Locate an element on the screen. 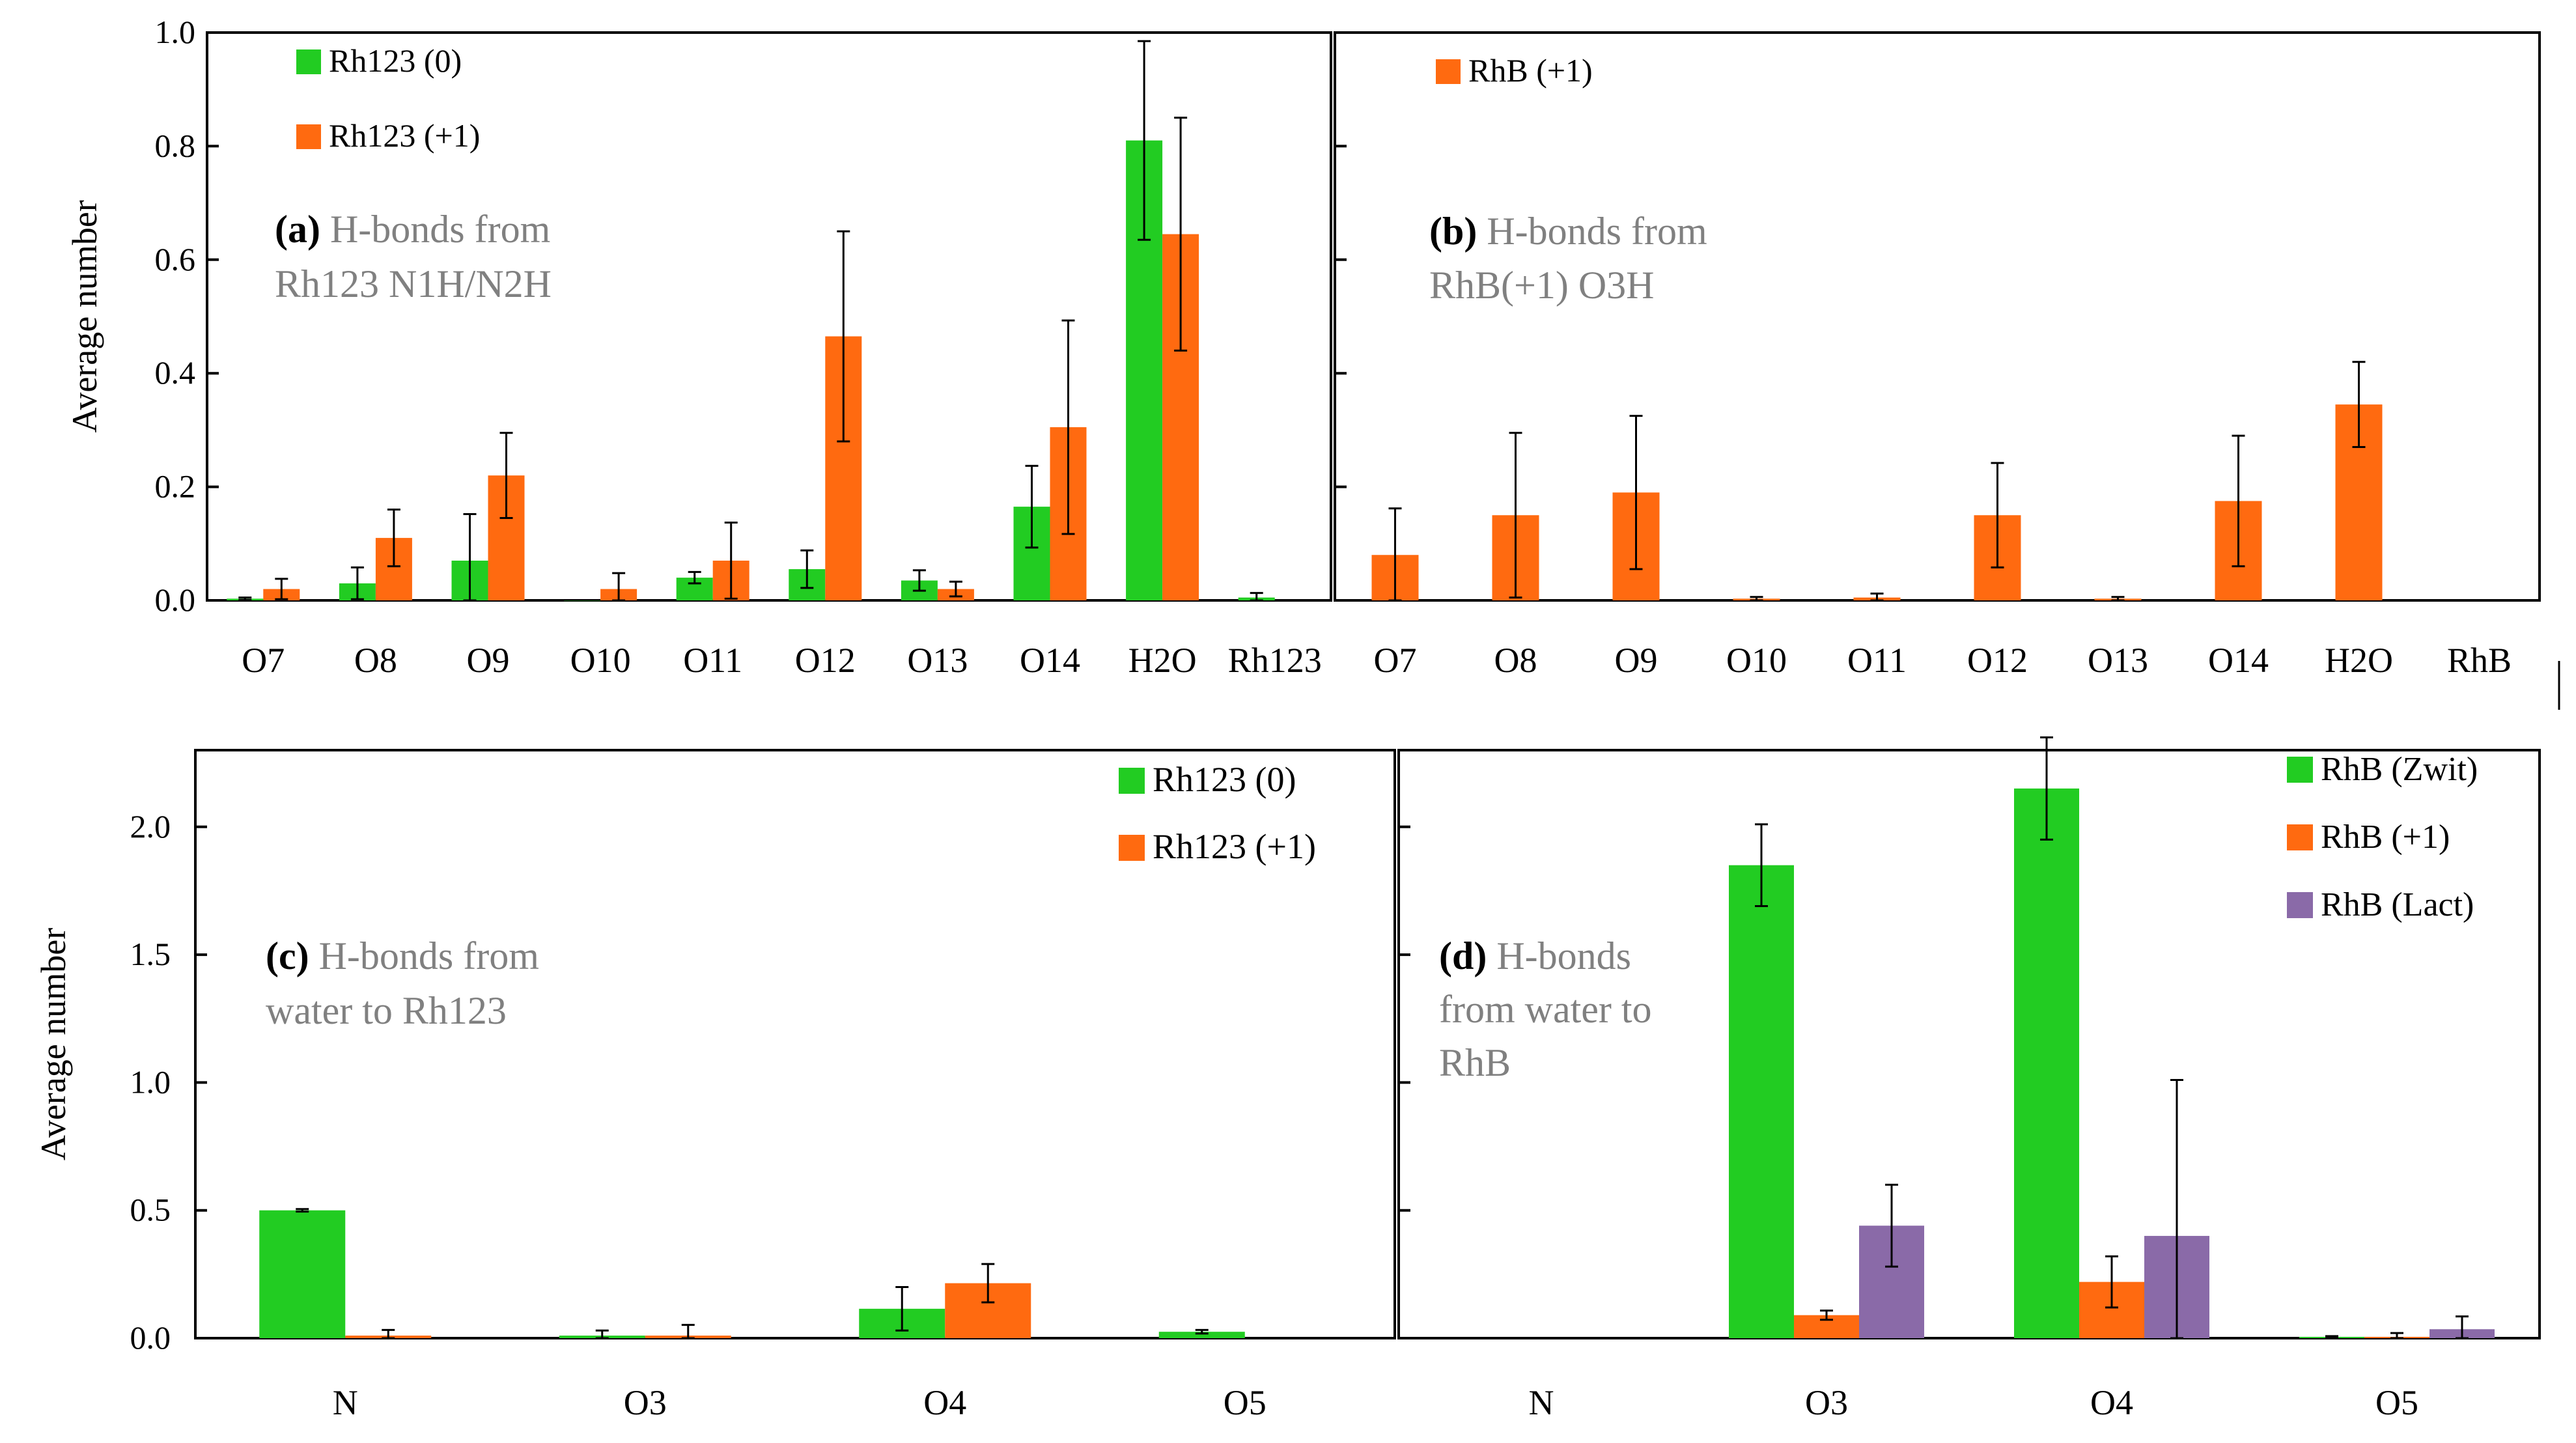  panel-b-category-label: O8 is located at coordinates (1515, 660).